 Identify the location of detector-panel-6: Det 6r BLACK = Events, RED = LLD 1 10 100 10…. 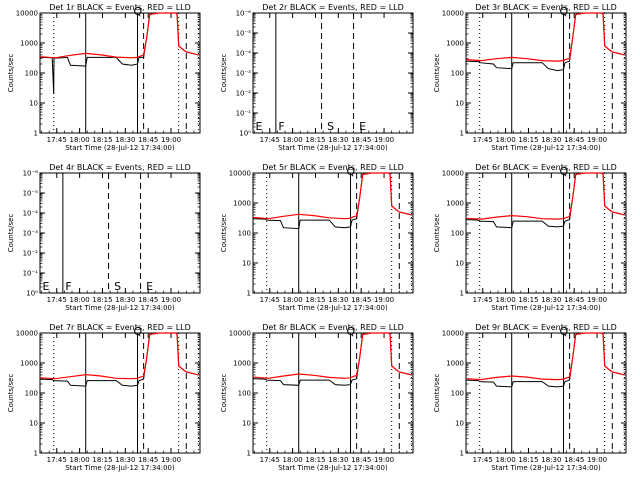
(530, 237).